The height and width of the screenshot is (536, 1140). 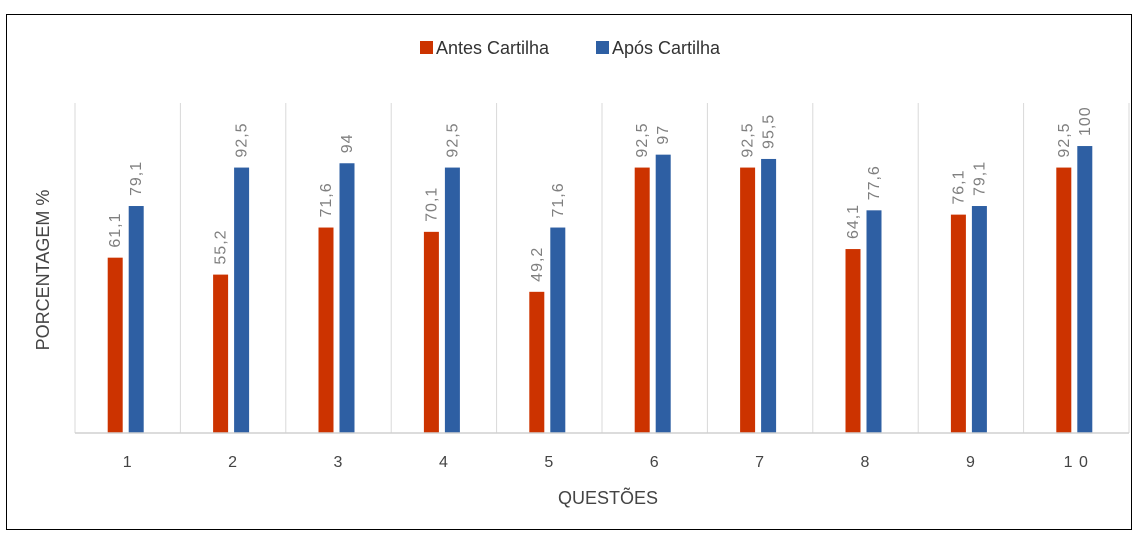 I want to click on data-label: 77,6, so click(x=874, y=182).